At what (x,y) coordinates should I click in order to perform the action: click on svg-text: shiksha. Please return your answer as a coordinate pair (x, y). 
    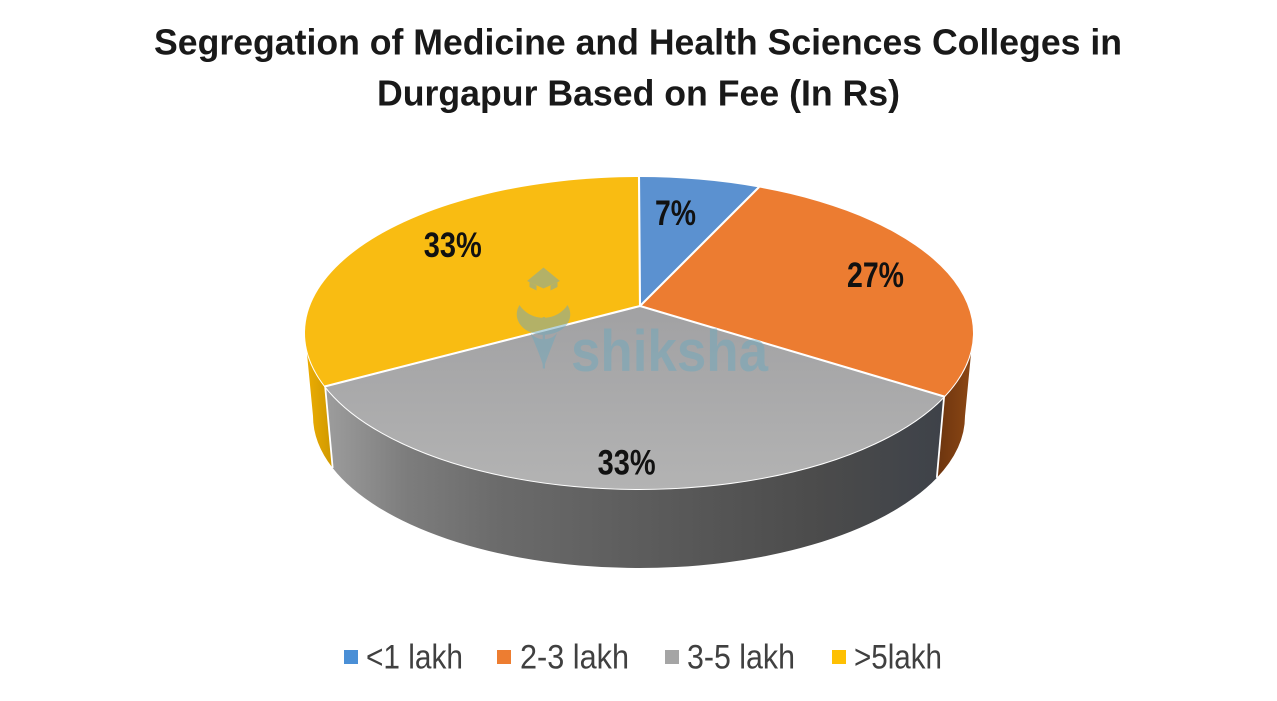
    Looking at the image, I should click on (670, 351).